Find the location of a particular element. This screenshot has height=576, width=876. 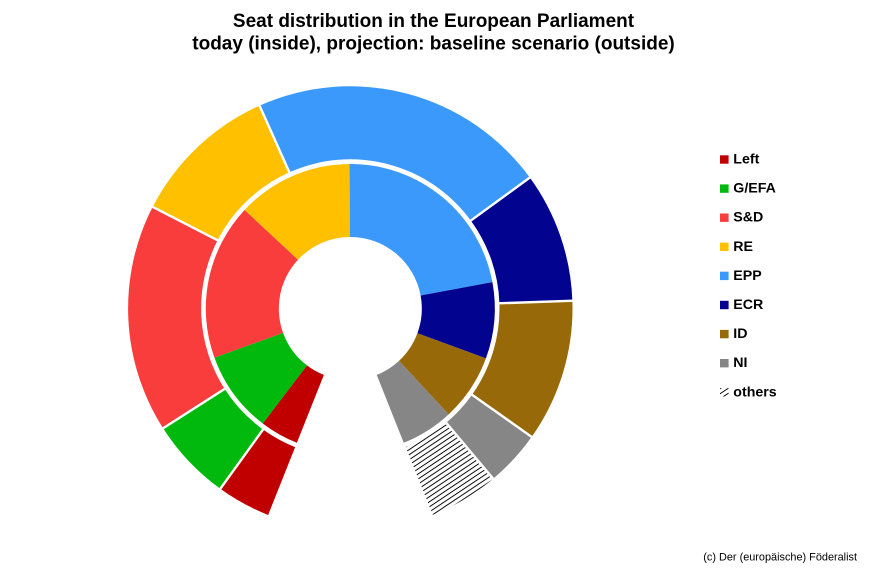

svg-text: EPP is located at coordinates (747, 276).